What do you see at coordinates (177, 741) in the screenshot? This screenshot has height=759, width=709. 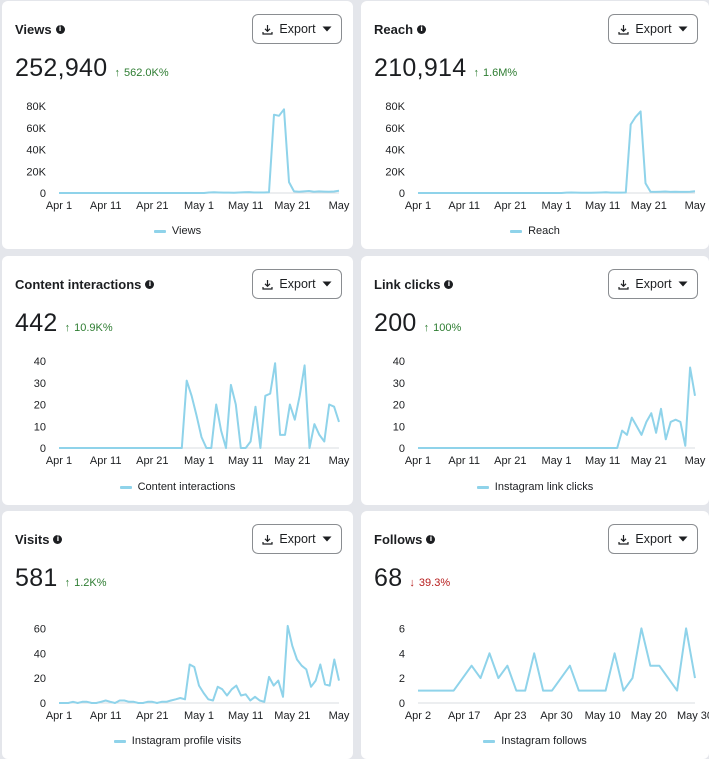 I see `chart-legend: Instagram profile visits` at bounding box center [177, 741].